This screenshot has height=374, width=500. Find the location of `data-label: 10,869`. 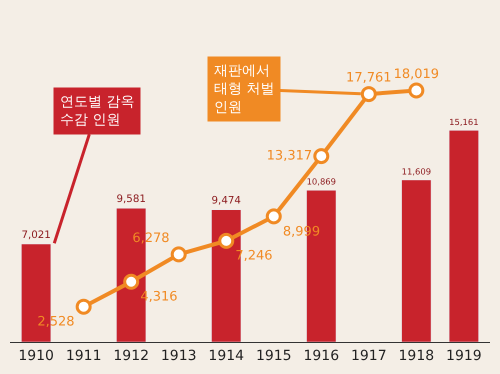

data-label: 10,869 is located at coordinates (321, 181).